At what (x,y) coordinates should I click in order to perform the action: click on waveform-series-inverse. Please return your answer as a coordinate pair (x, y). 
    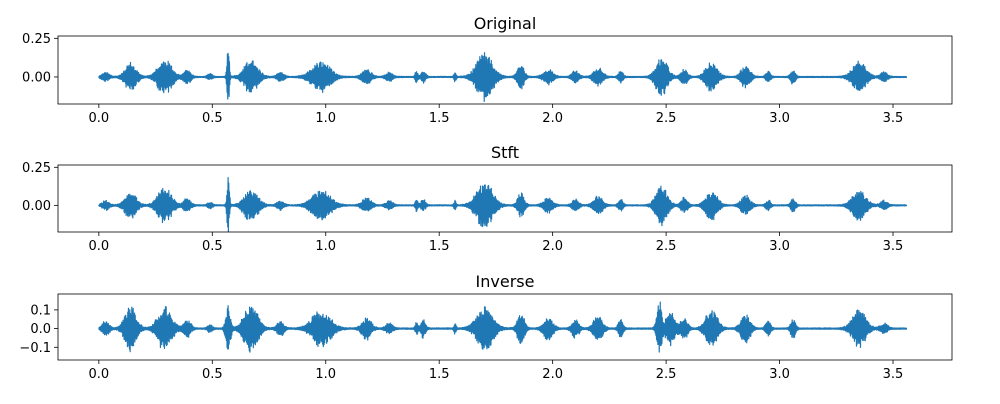
    Looking at the image, I should click on (503, 327).